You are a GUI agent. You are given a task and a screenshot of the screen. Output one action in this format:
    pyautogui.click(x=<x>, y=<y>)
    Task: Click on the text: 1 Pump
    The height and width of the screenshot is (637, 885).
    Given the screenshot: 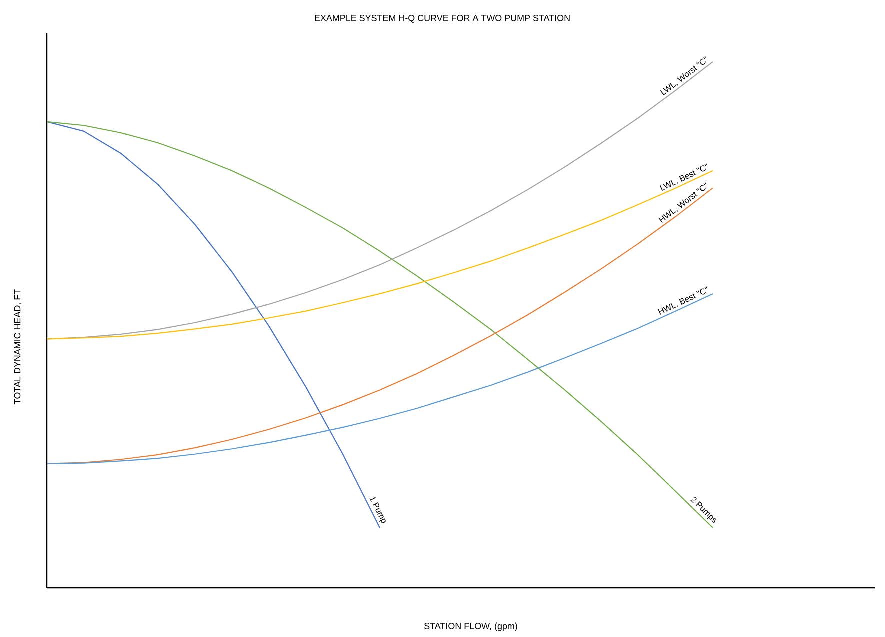 What is the action you would take?
    pyautogui.click(x=378, y=510)
    